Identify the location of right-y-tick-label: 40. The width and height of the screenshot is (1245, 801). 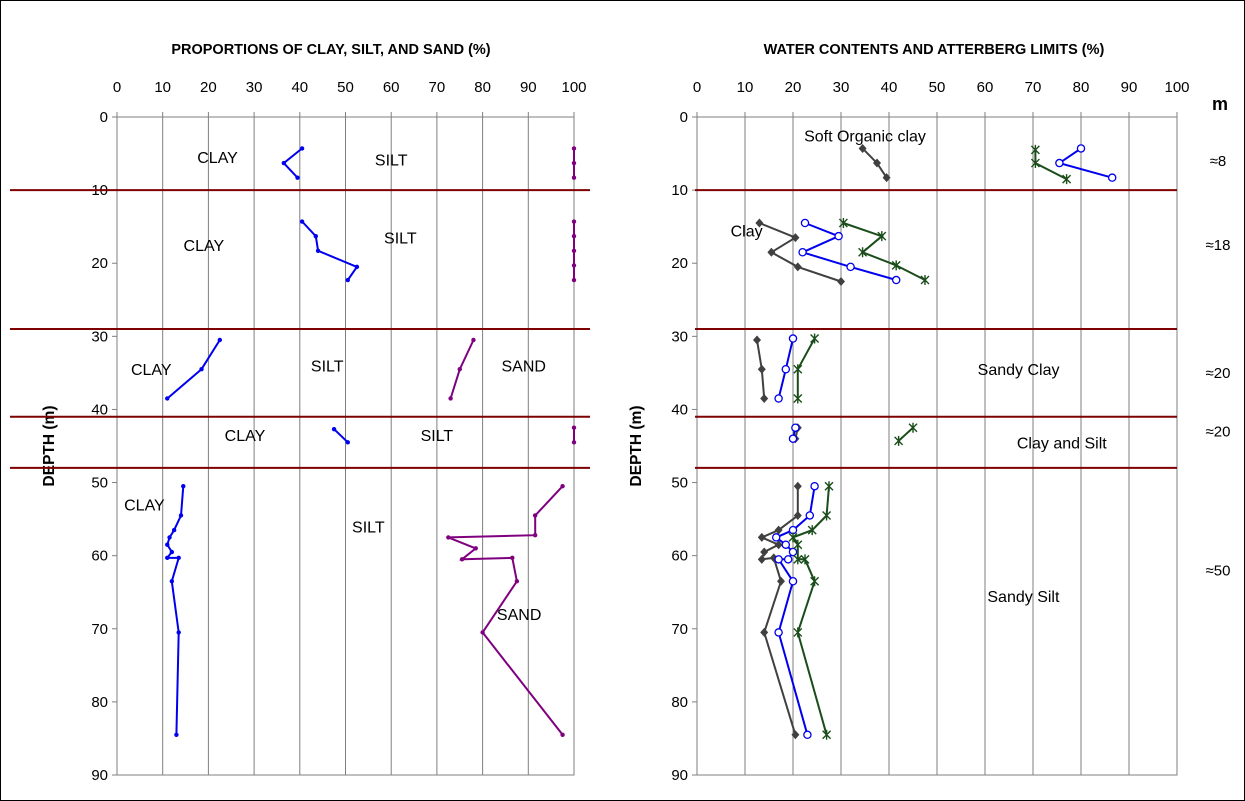
(679, 409).